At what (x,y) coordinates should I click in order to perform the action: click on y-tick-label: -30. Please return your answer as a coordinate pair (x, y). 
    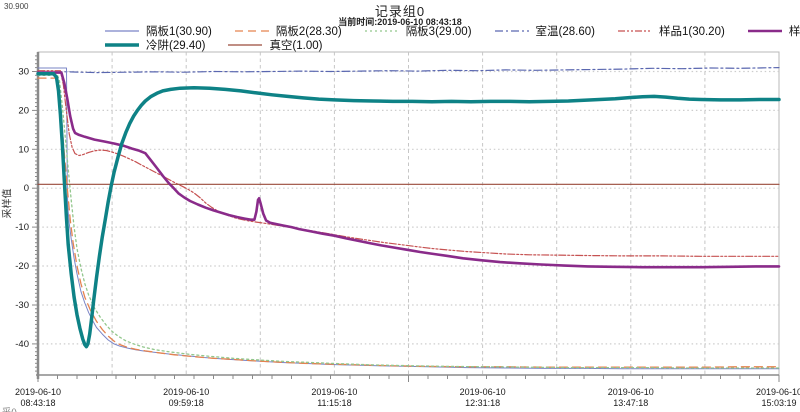
    Looking at the image, I should click on (22, 305).